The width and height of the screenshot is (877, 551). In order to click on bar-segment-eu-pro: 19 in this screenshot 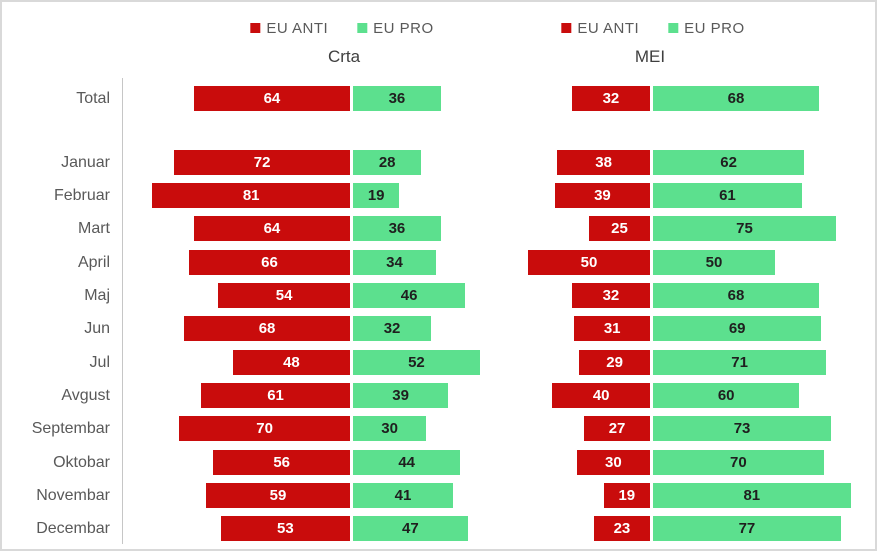, I will do `click(376, 195)`.